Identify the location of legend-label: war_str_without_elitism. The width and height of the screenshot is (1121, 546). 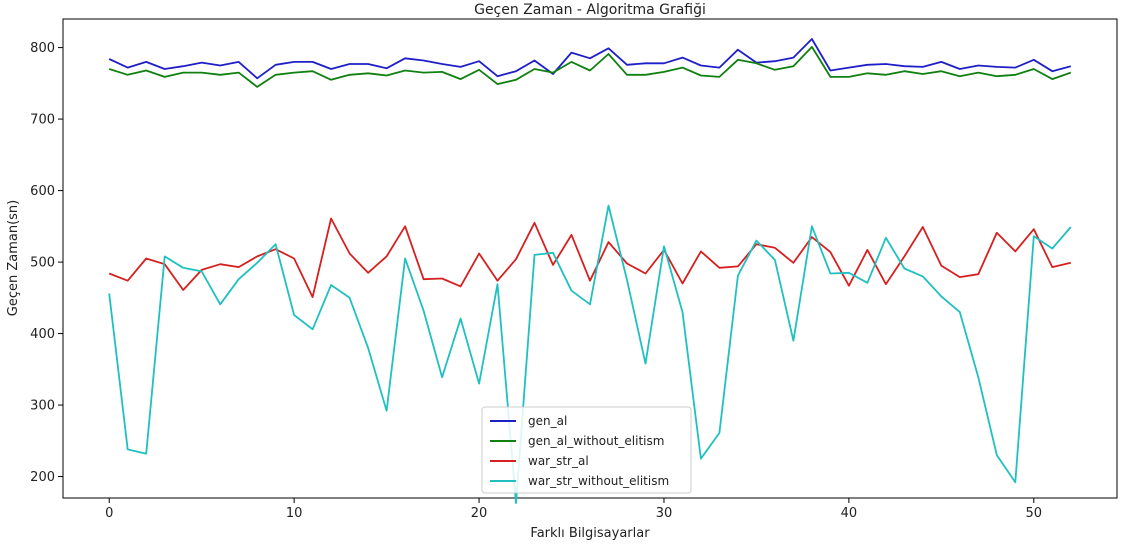
(598, 481).